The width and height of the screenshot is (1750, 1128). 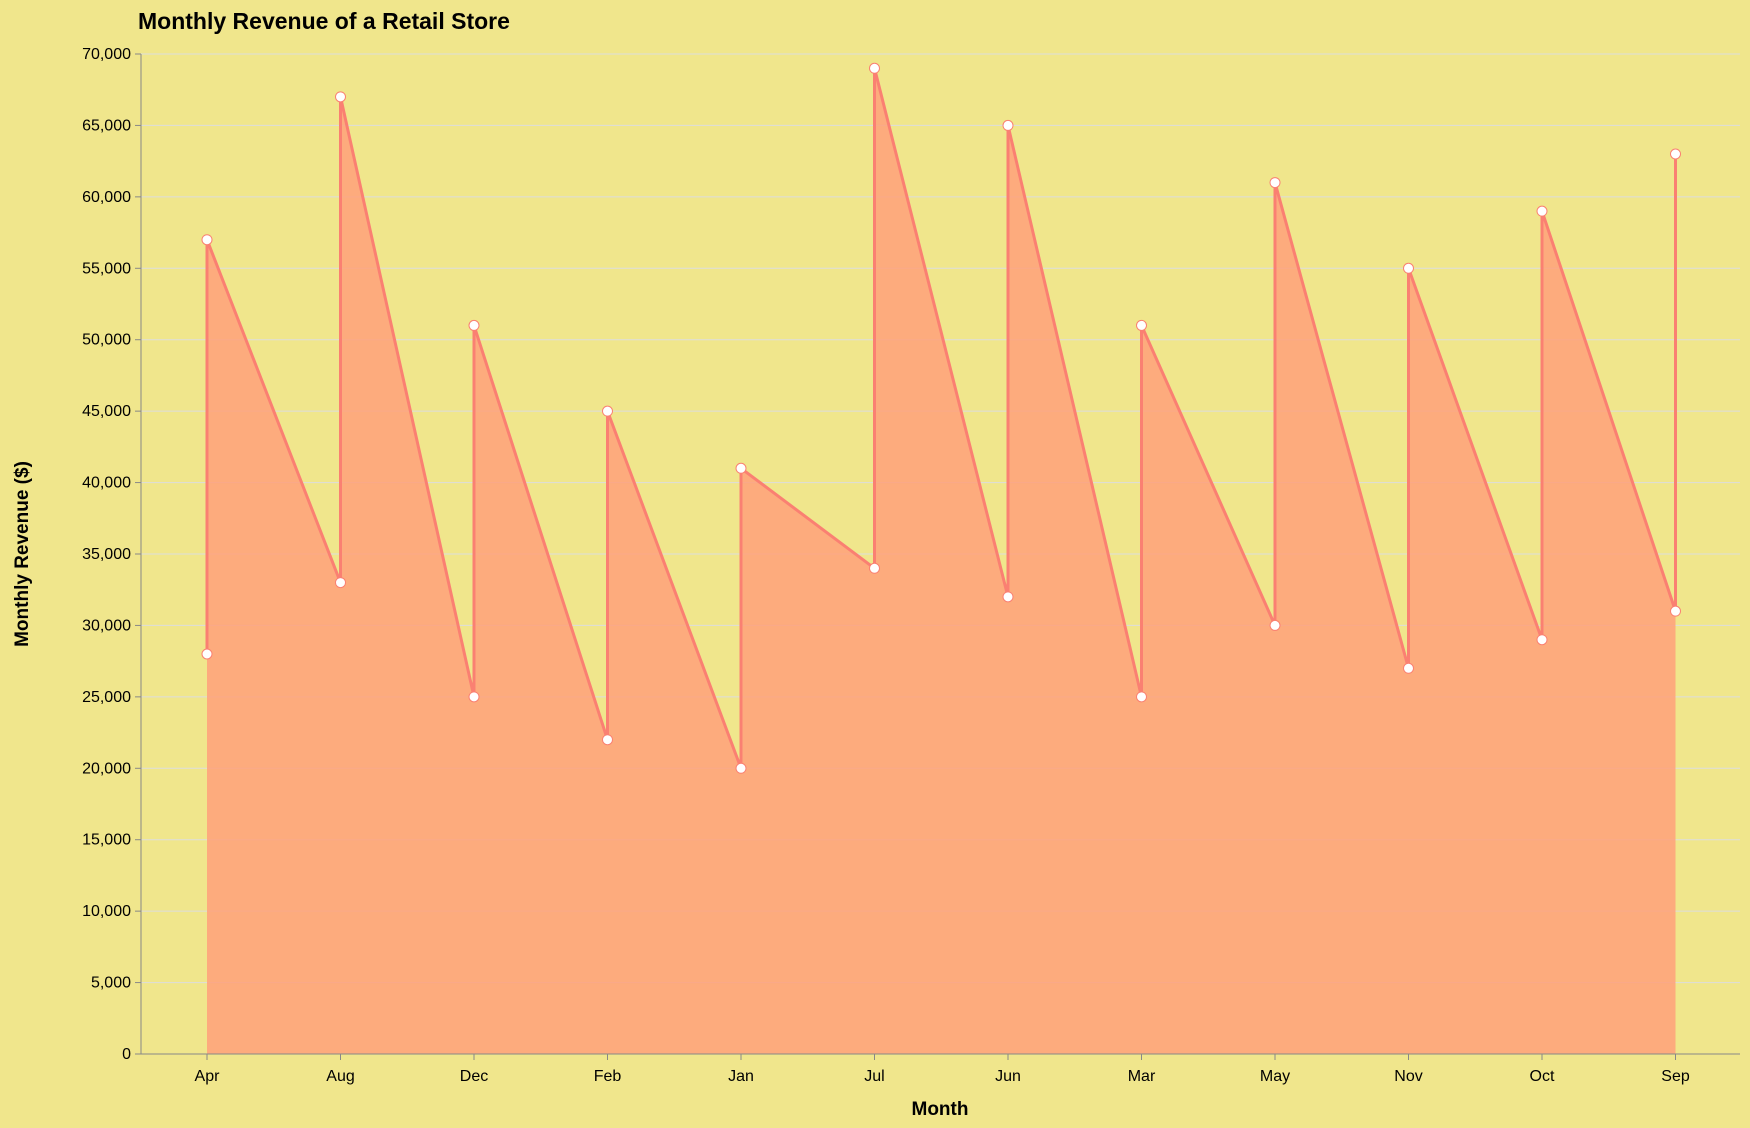 What do you see at coordinates (111, 983) in the screenshot?
I see `y-tick-label: 5,000` at bounding box center [111, 983].